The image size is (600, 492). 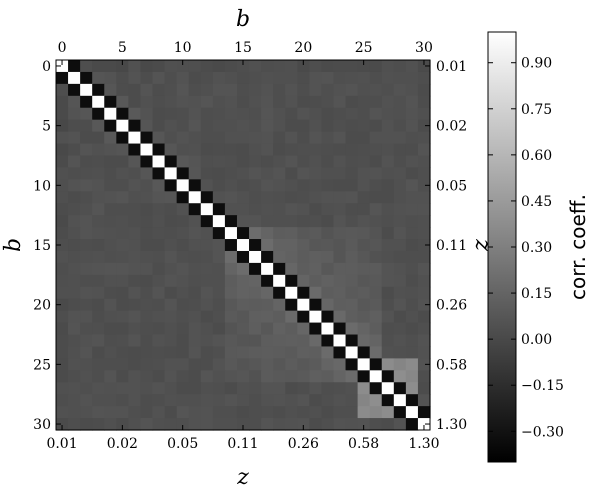 I want to click on right-tick-label: 0.01, so click(x=451, y=67).